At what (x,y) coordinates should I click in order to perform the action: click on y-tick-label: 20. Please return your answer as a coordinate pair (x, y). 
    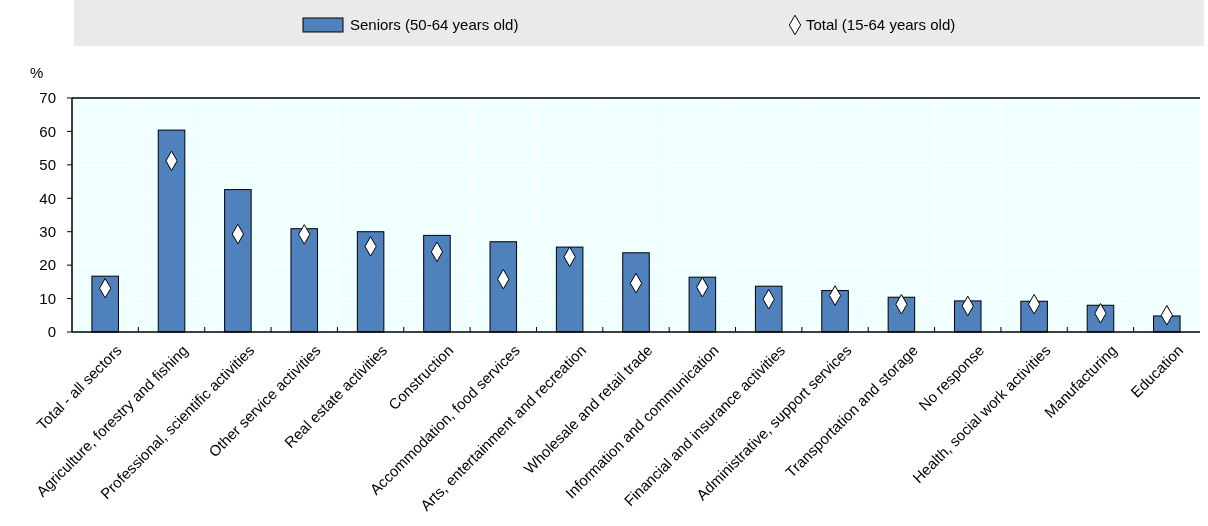
    Looking at the image, I should click on (47, 265).